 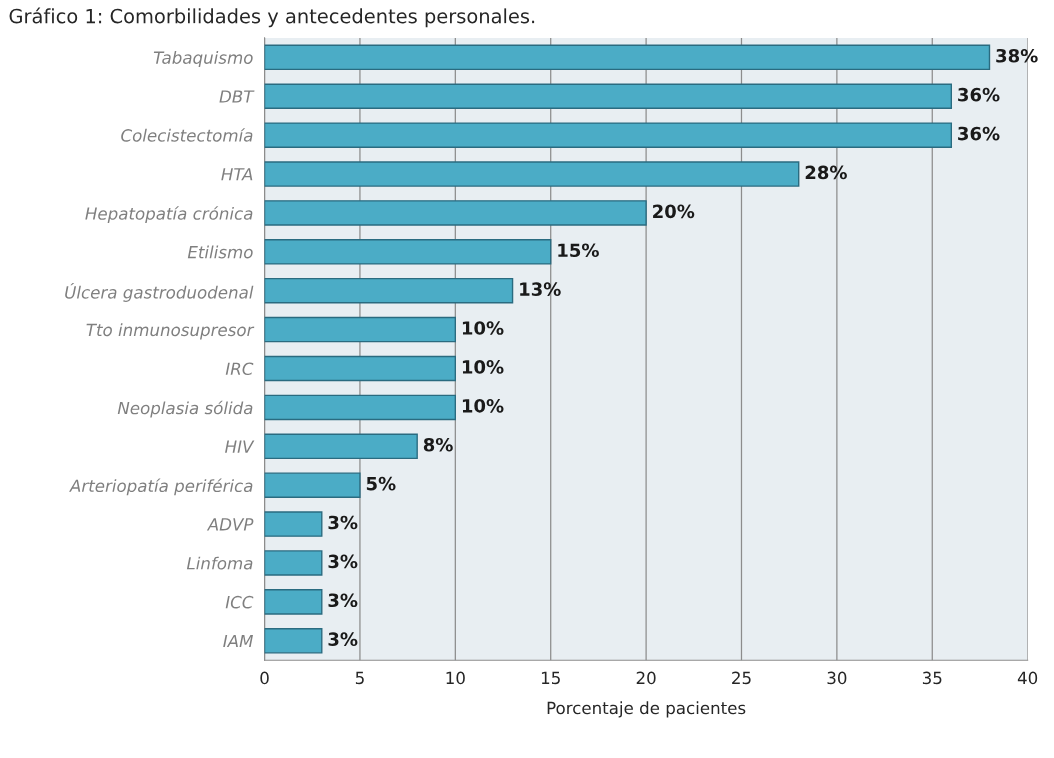 I want to click on data-label: 5%, so click(x=381, y=483).